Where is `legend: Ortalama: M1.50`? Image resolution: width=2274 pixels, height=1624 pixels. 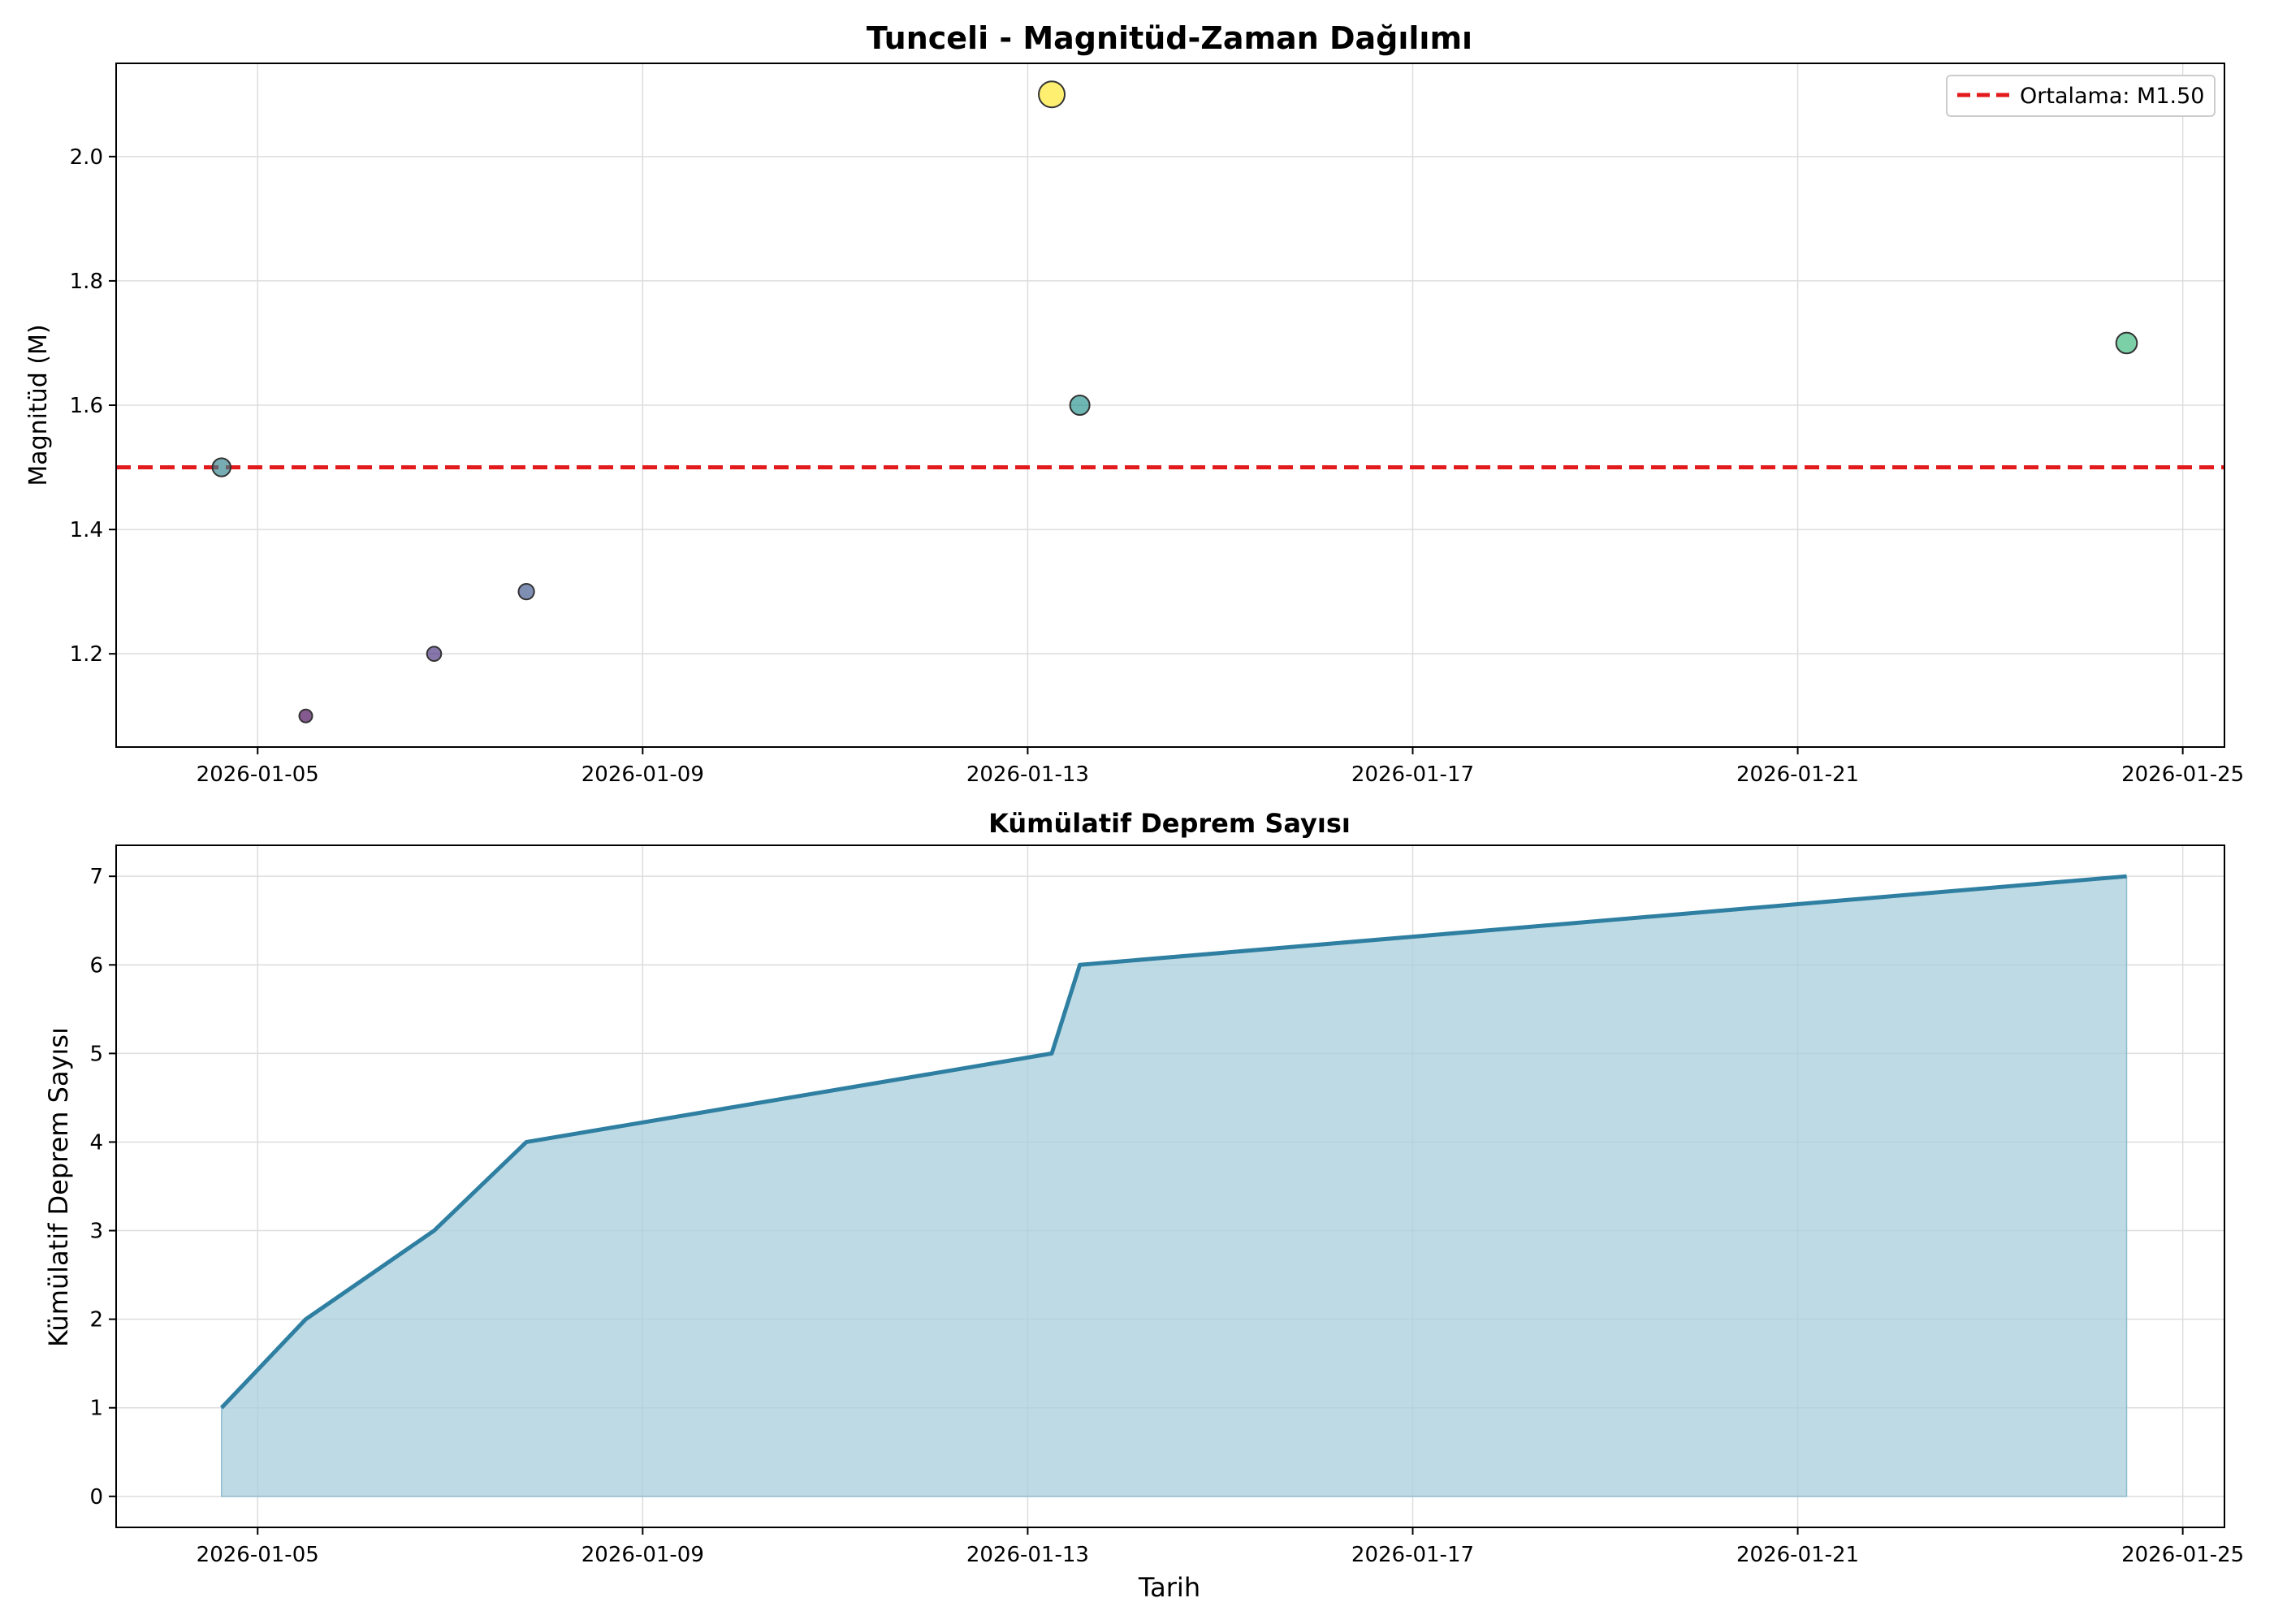
legend: Ortalama: M1.50 is located at coordinates (2081, 96).